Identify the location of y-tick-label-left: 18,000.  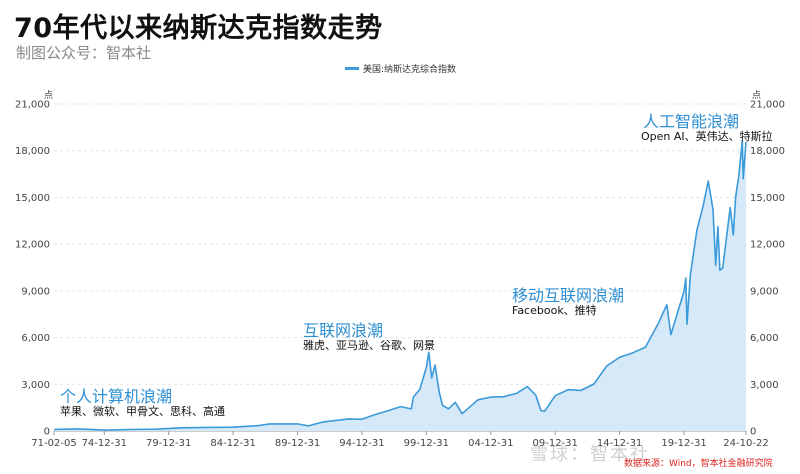
(32, 151).